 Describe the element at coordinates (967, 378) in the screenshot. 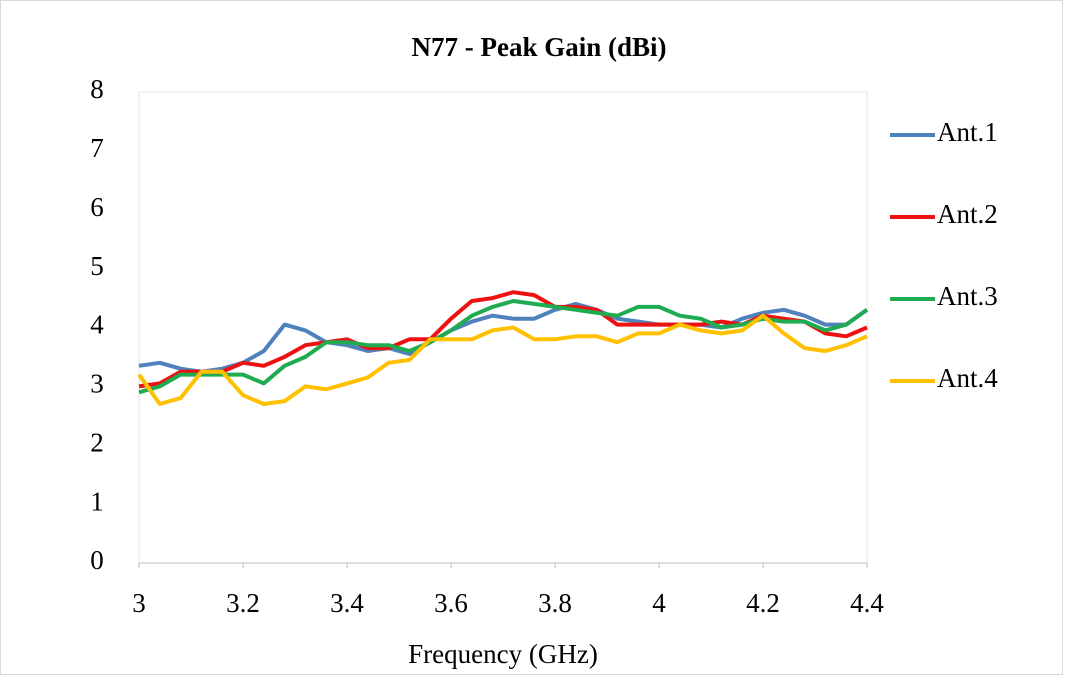

I see `legend-label: Ant.4` at that location.